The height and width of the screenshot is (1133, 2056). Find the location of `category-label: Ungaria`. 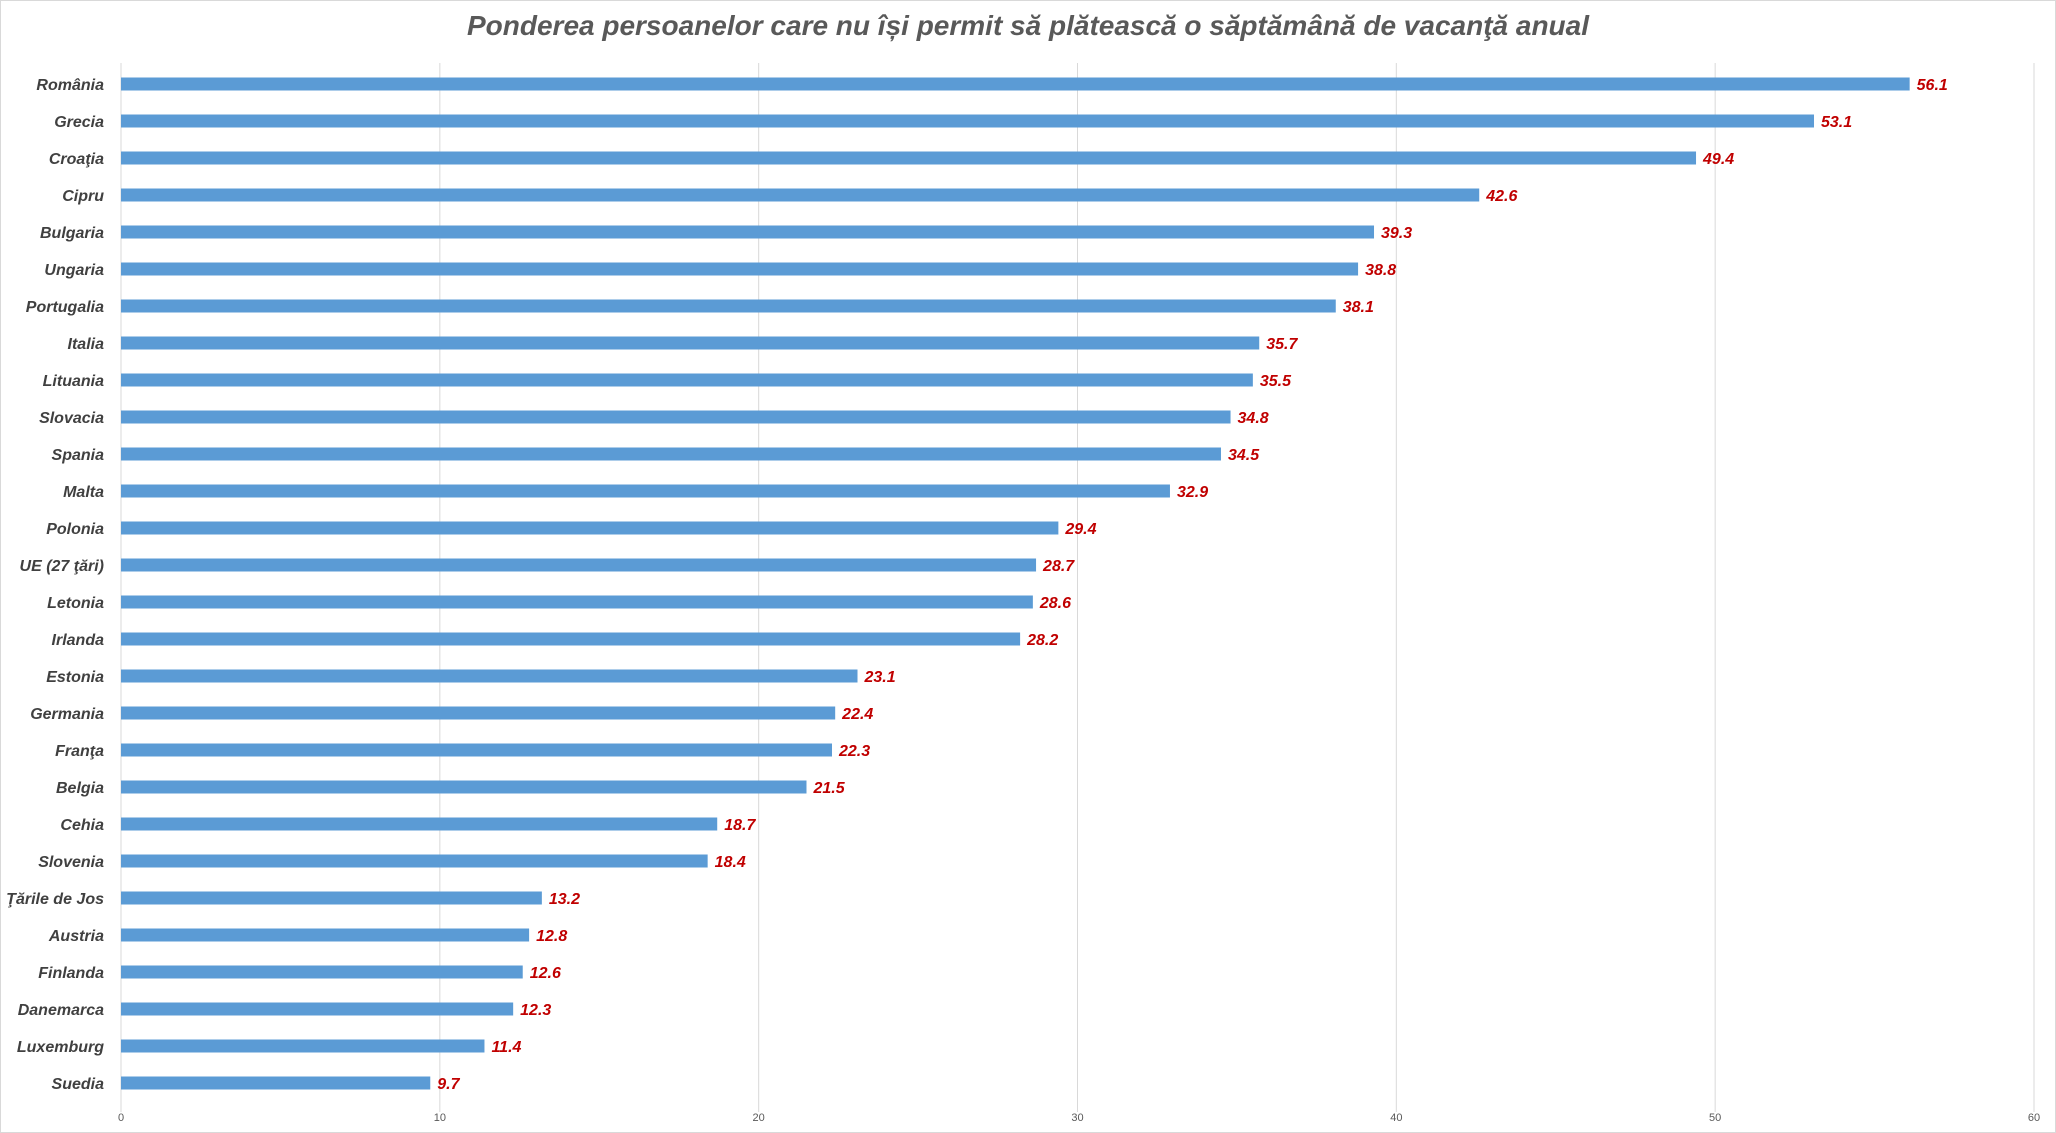

category-label: Ungaria is located at coordinates (74, 270).